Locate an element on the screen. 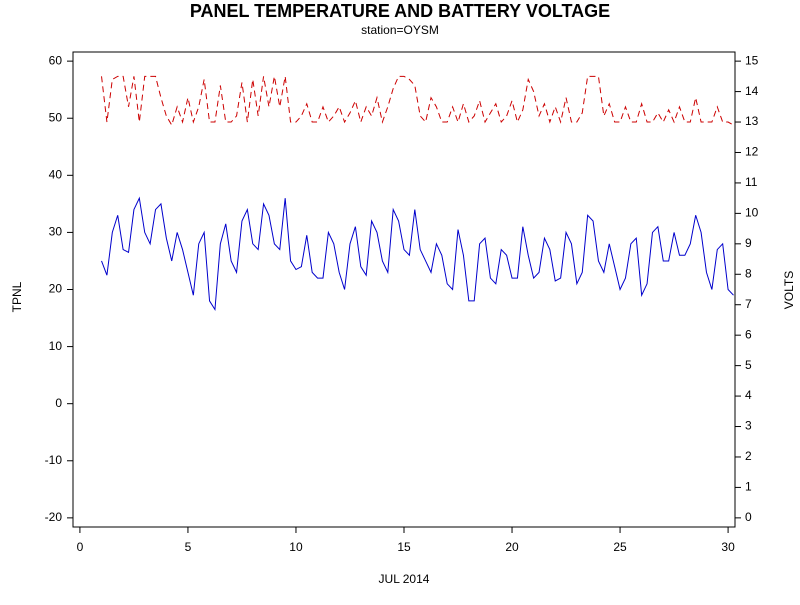 Image resolution: width=800 pixels, height=605 pixels. series-line is located at coordinates (417, 101).